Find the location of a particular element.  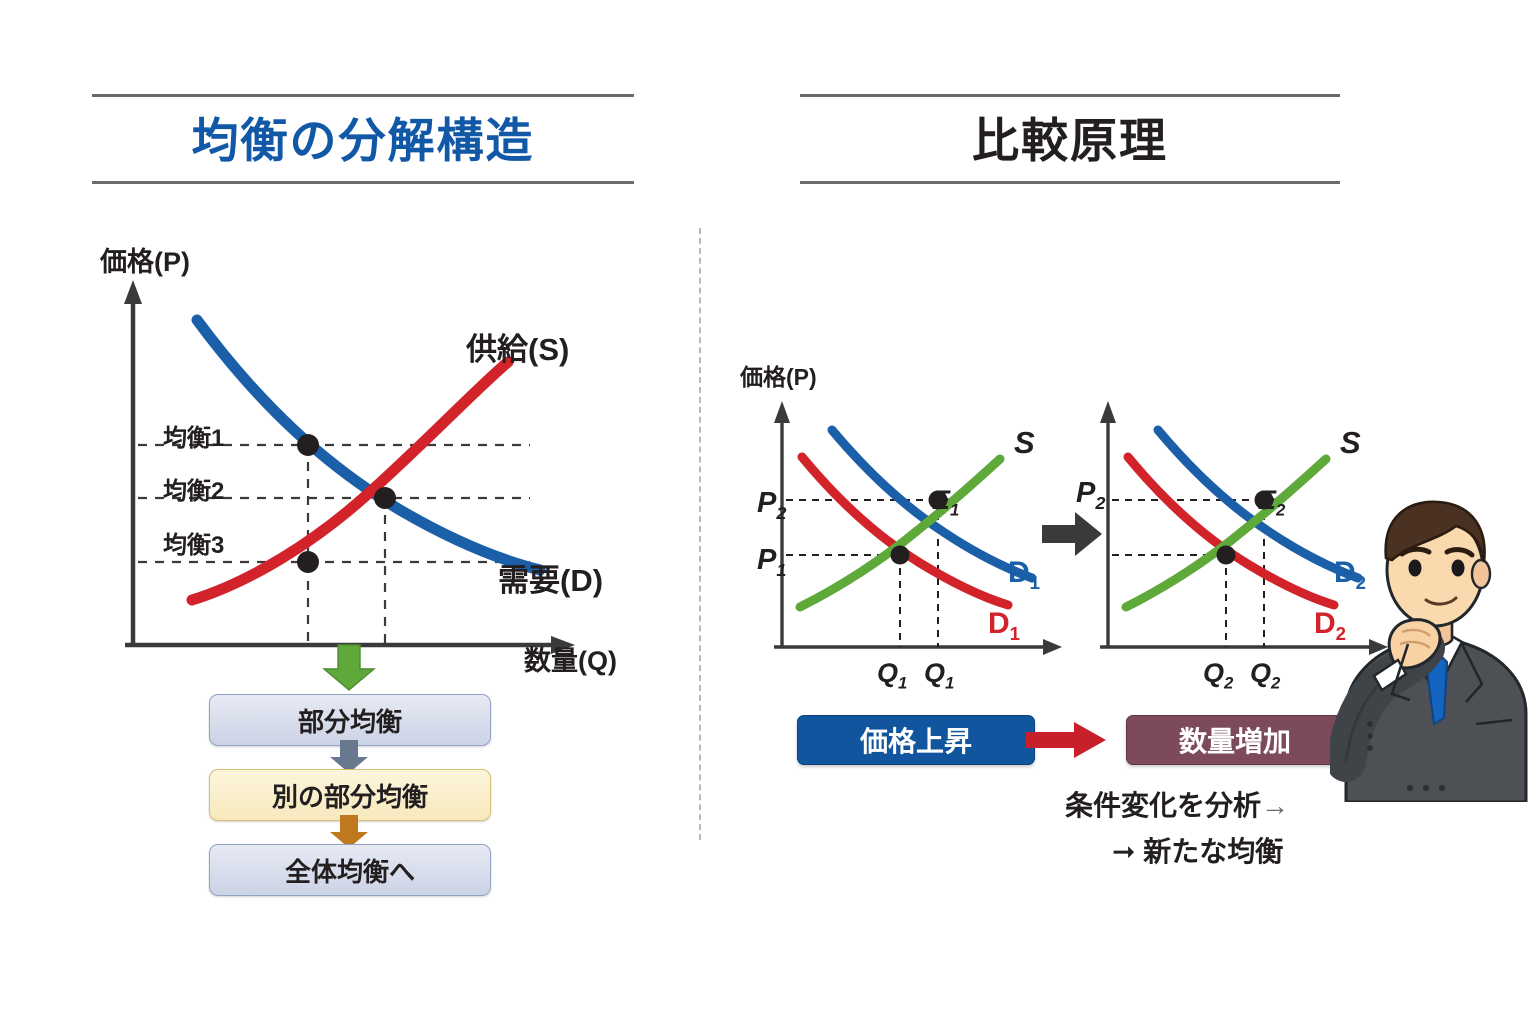

equilibrium-label-3: 均衡3 is located at coordinates (194, 545).